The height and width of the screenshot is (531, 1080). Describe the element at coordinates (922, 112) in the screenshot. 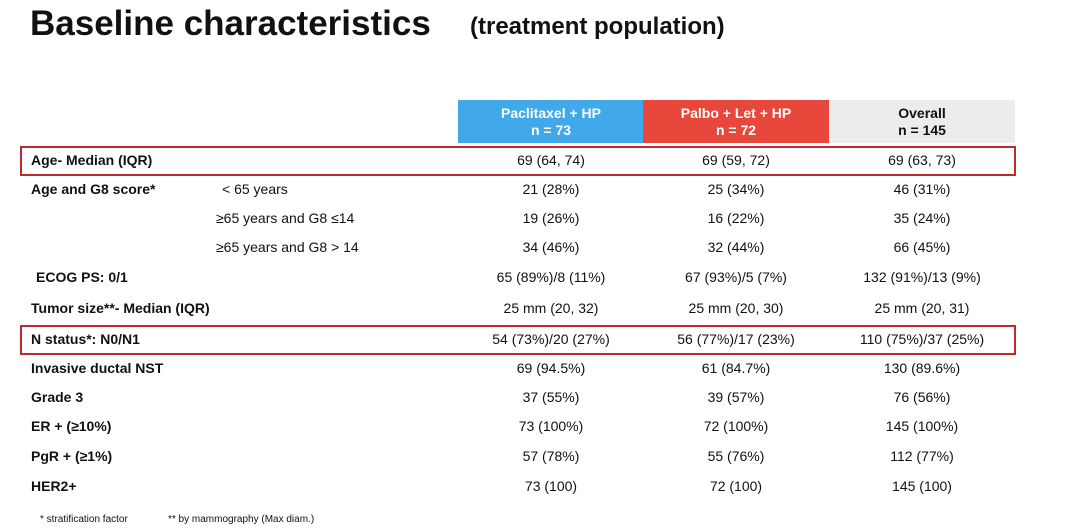

I see `column-name: Overall` at that location.